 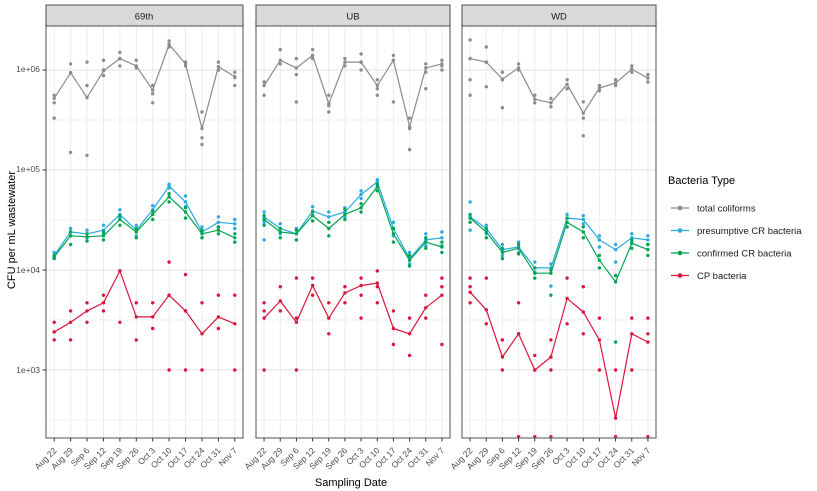 I want to click on y-tick-label: 1e+04, so click(x=28, y=270).